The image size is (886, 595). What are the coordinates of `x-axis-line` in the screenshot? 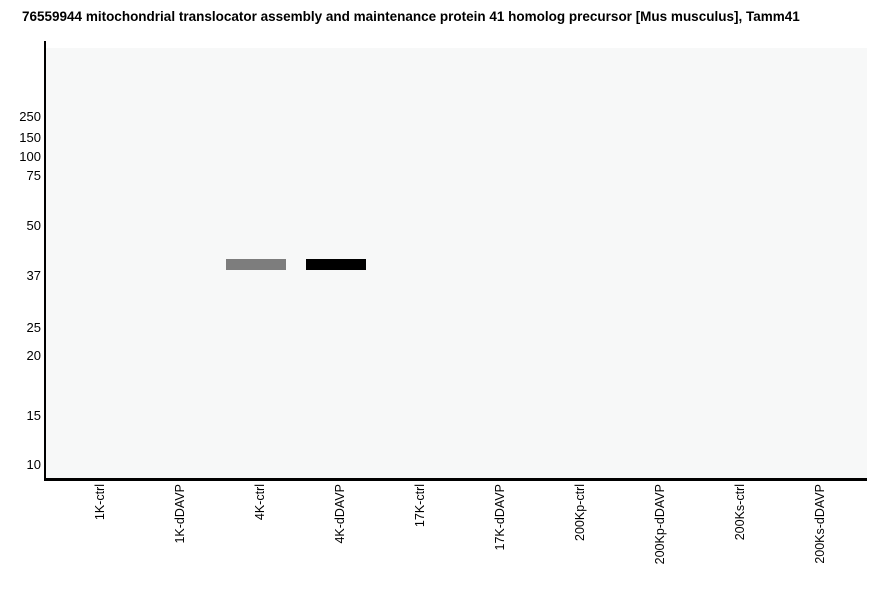 It's located at (455, 479).